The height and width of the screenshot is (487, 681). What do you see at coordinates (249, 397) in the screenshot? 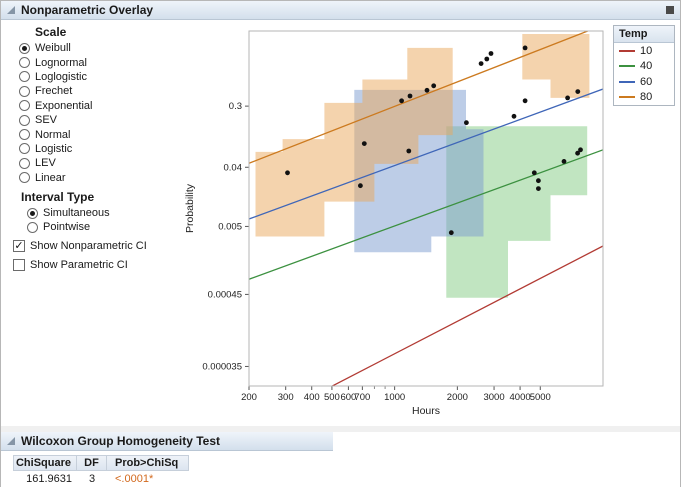
I see `svg-text: 200` at bounding box center [249, 397].